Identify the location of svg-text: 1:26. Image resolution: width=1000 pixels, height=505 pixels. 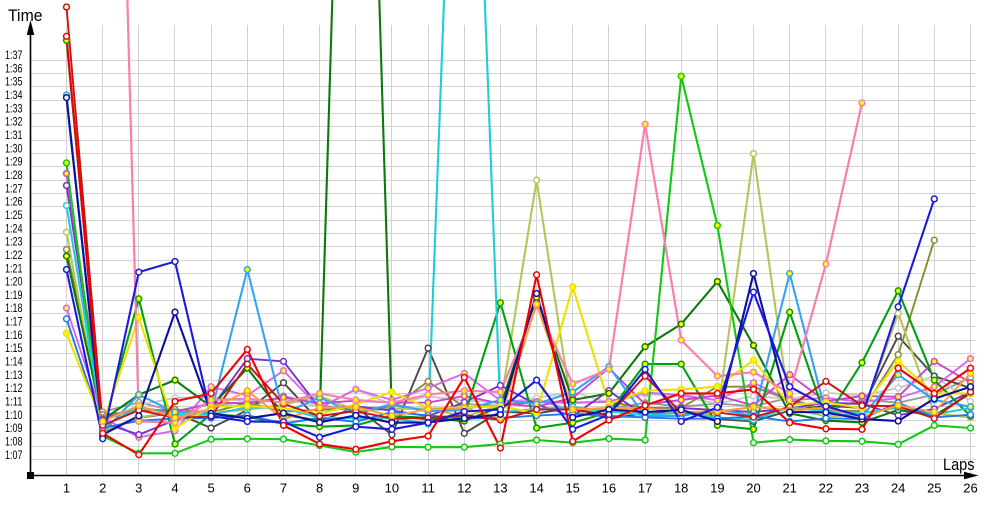
(14, 202).